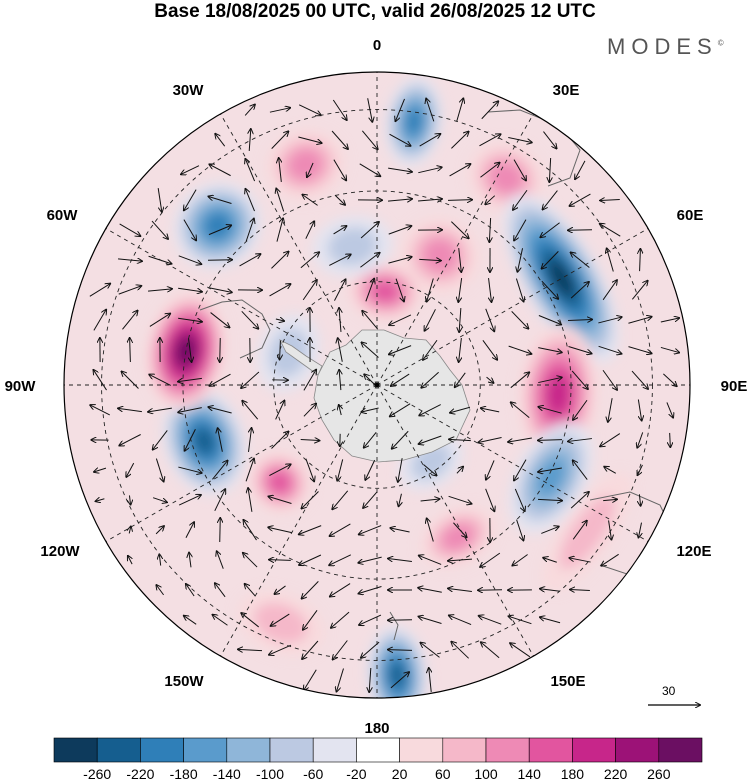 This screenshot has height=783, width=750. I want to click on colorbar-label-5: -60, so click(313, 774).